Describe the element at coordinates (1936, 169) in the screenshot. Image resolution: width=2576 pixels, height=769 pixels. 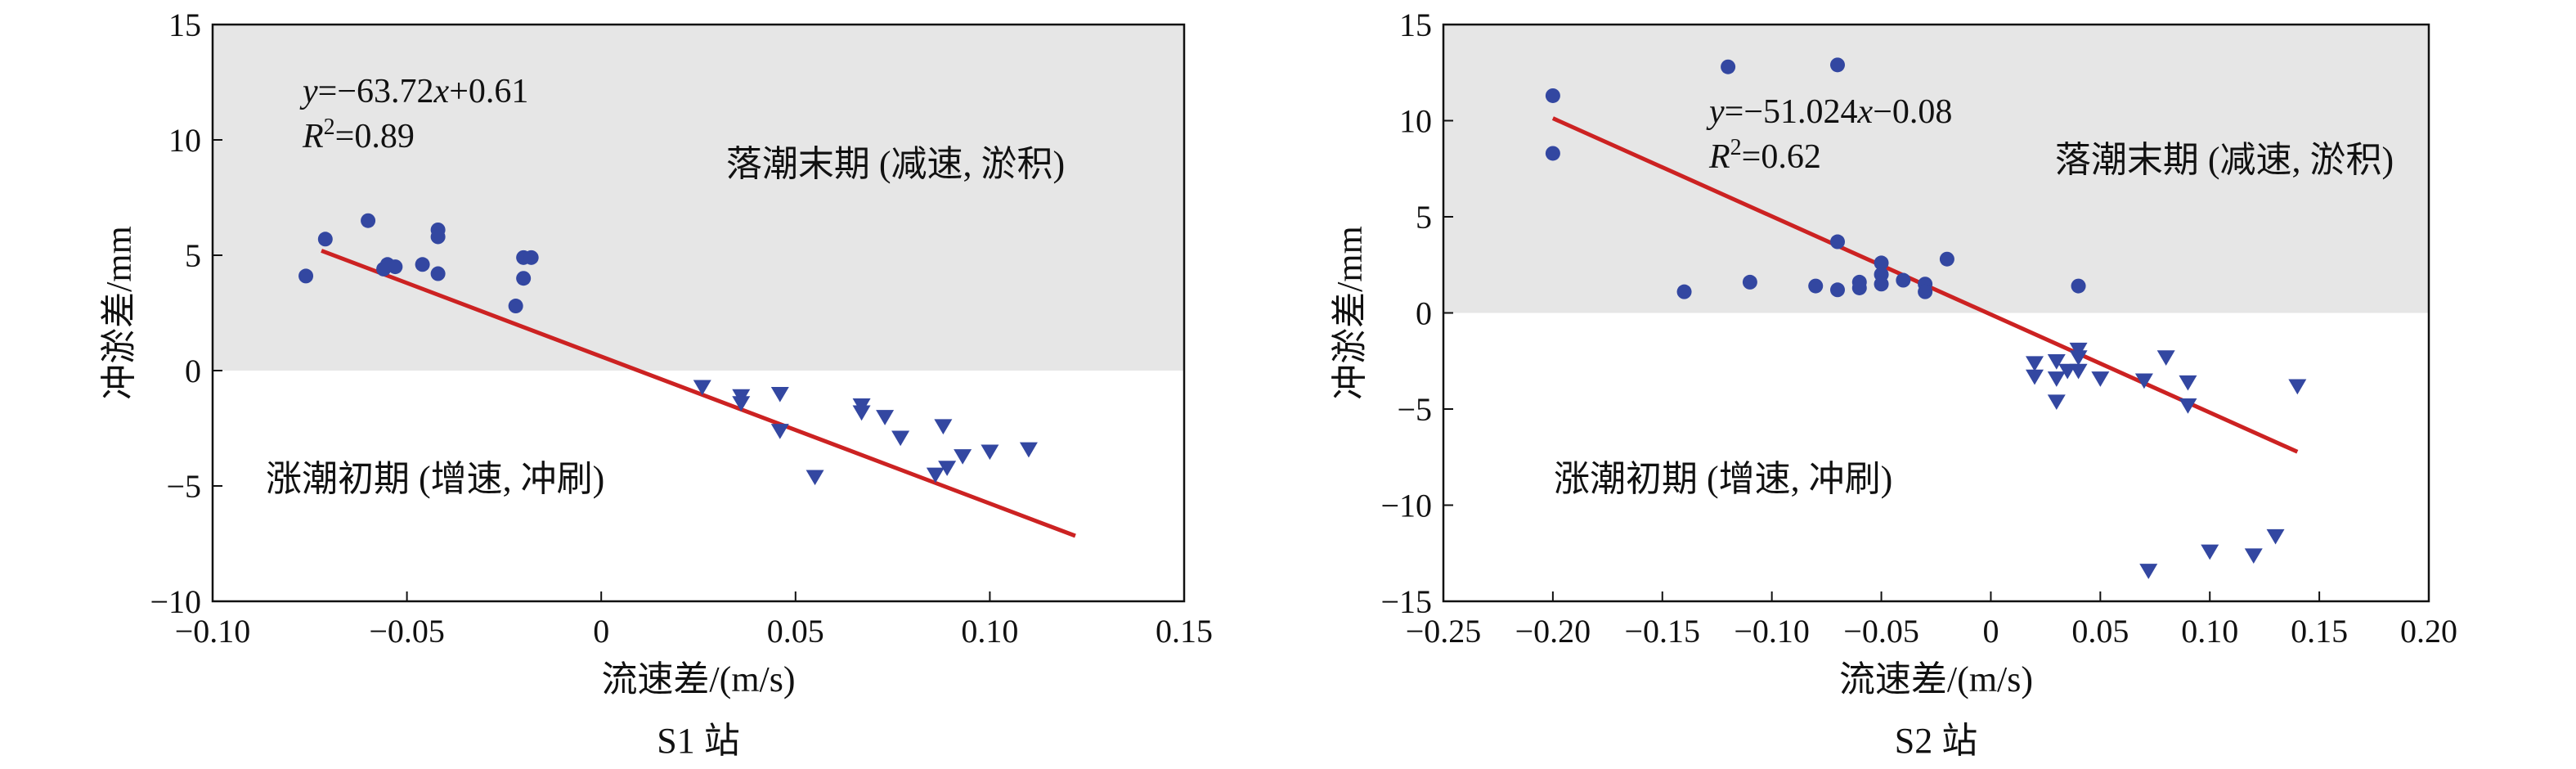
I see `shaded-region` at that location.